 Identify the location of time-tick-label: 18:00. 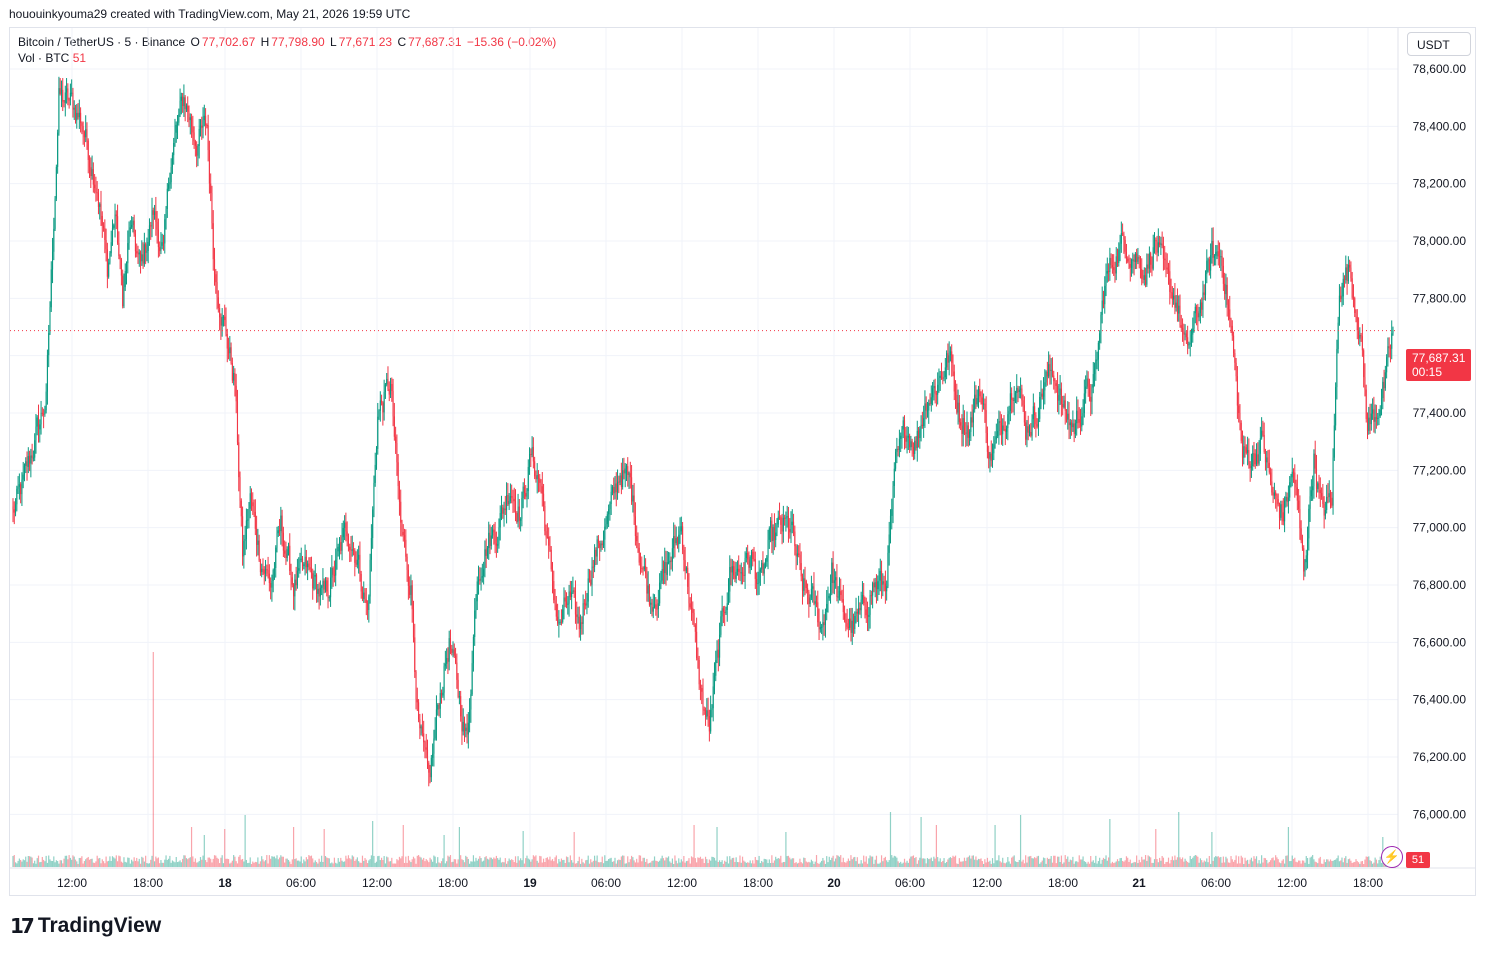
(148, 883).